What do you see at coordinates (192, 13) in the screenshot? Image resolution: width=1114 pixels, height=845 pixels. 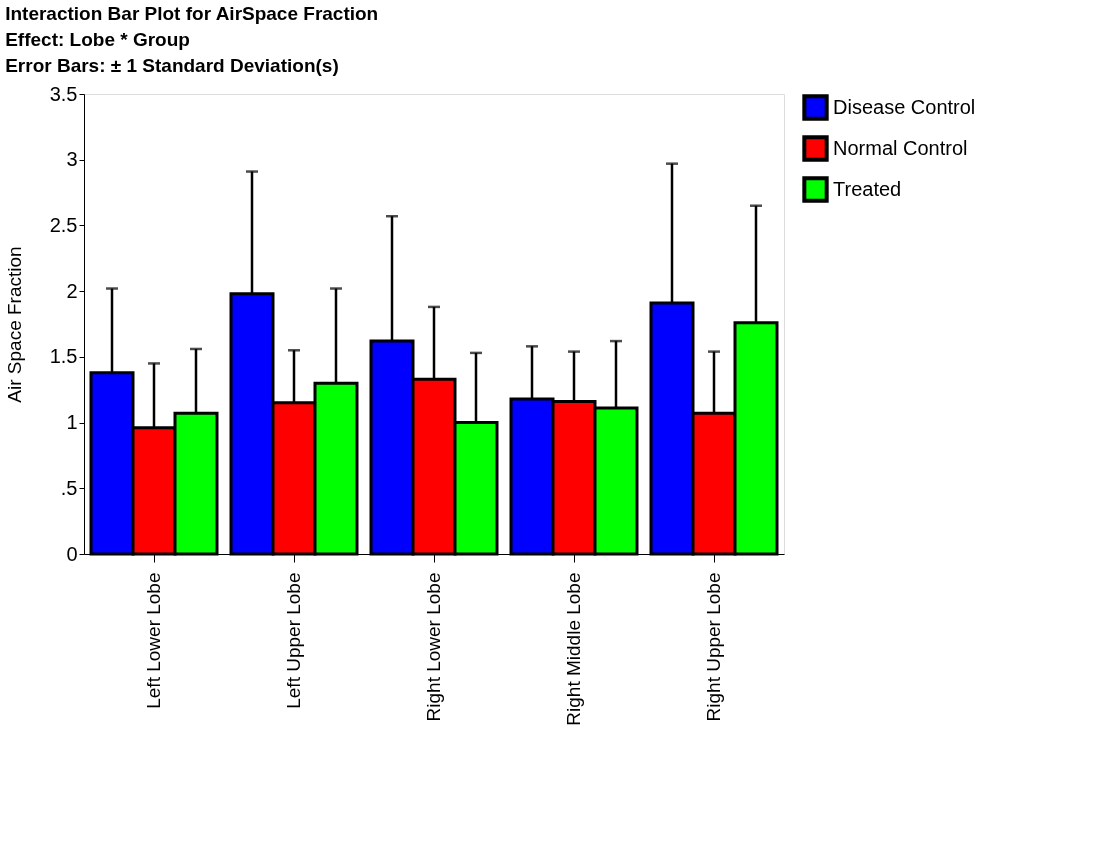 I see `text: Interaction Bar Plot for AirSpace Fraction` at bounding box center [192, 13].